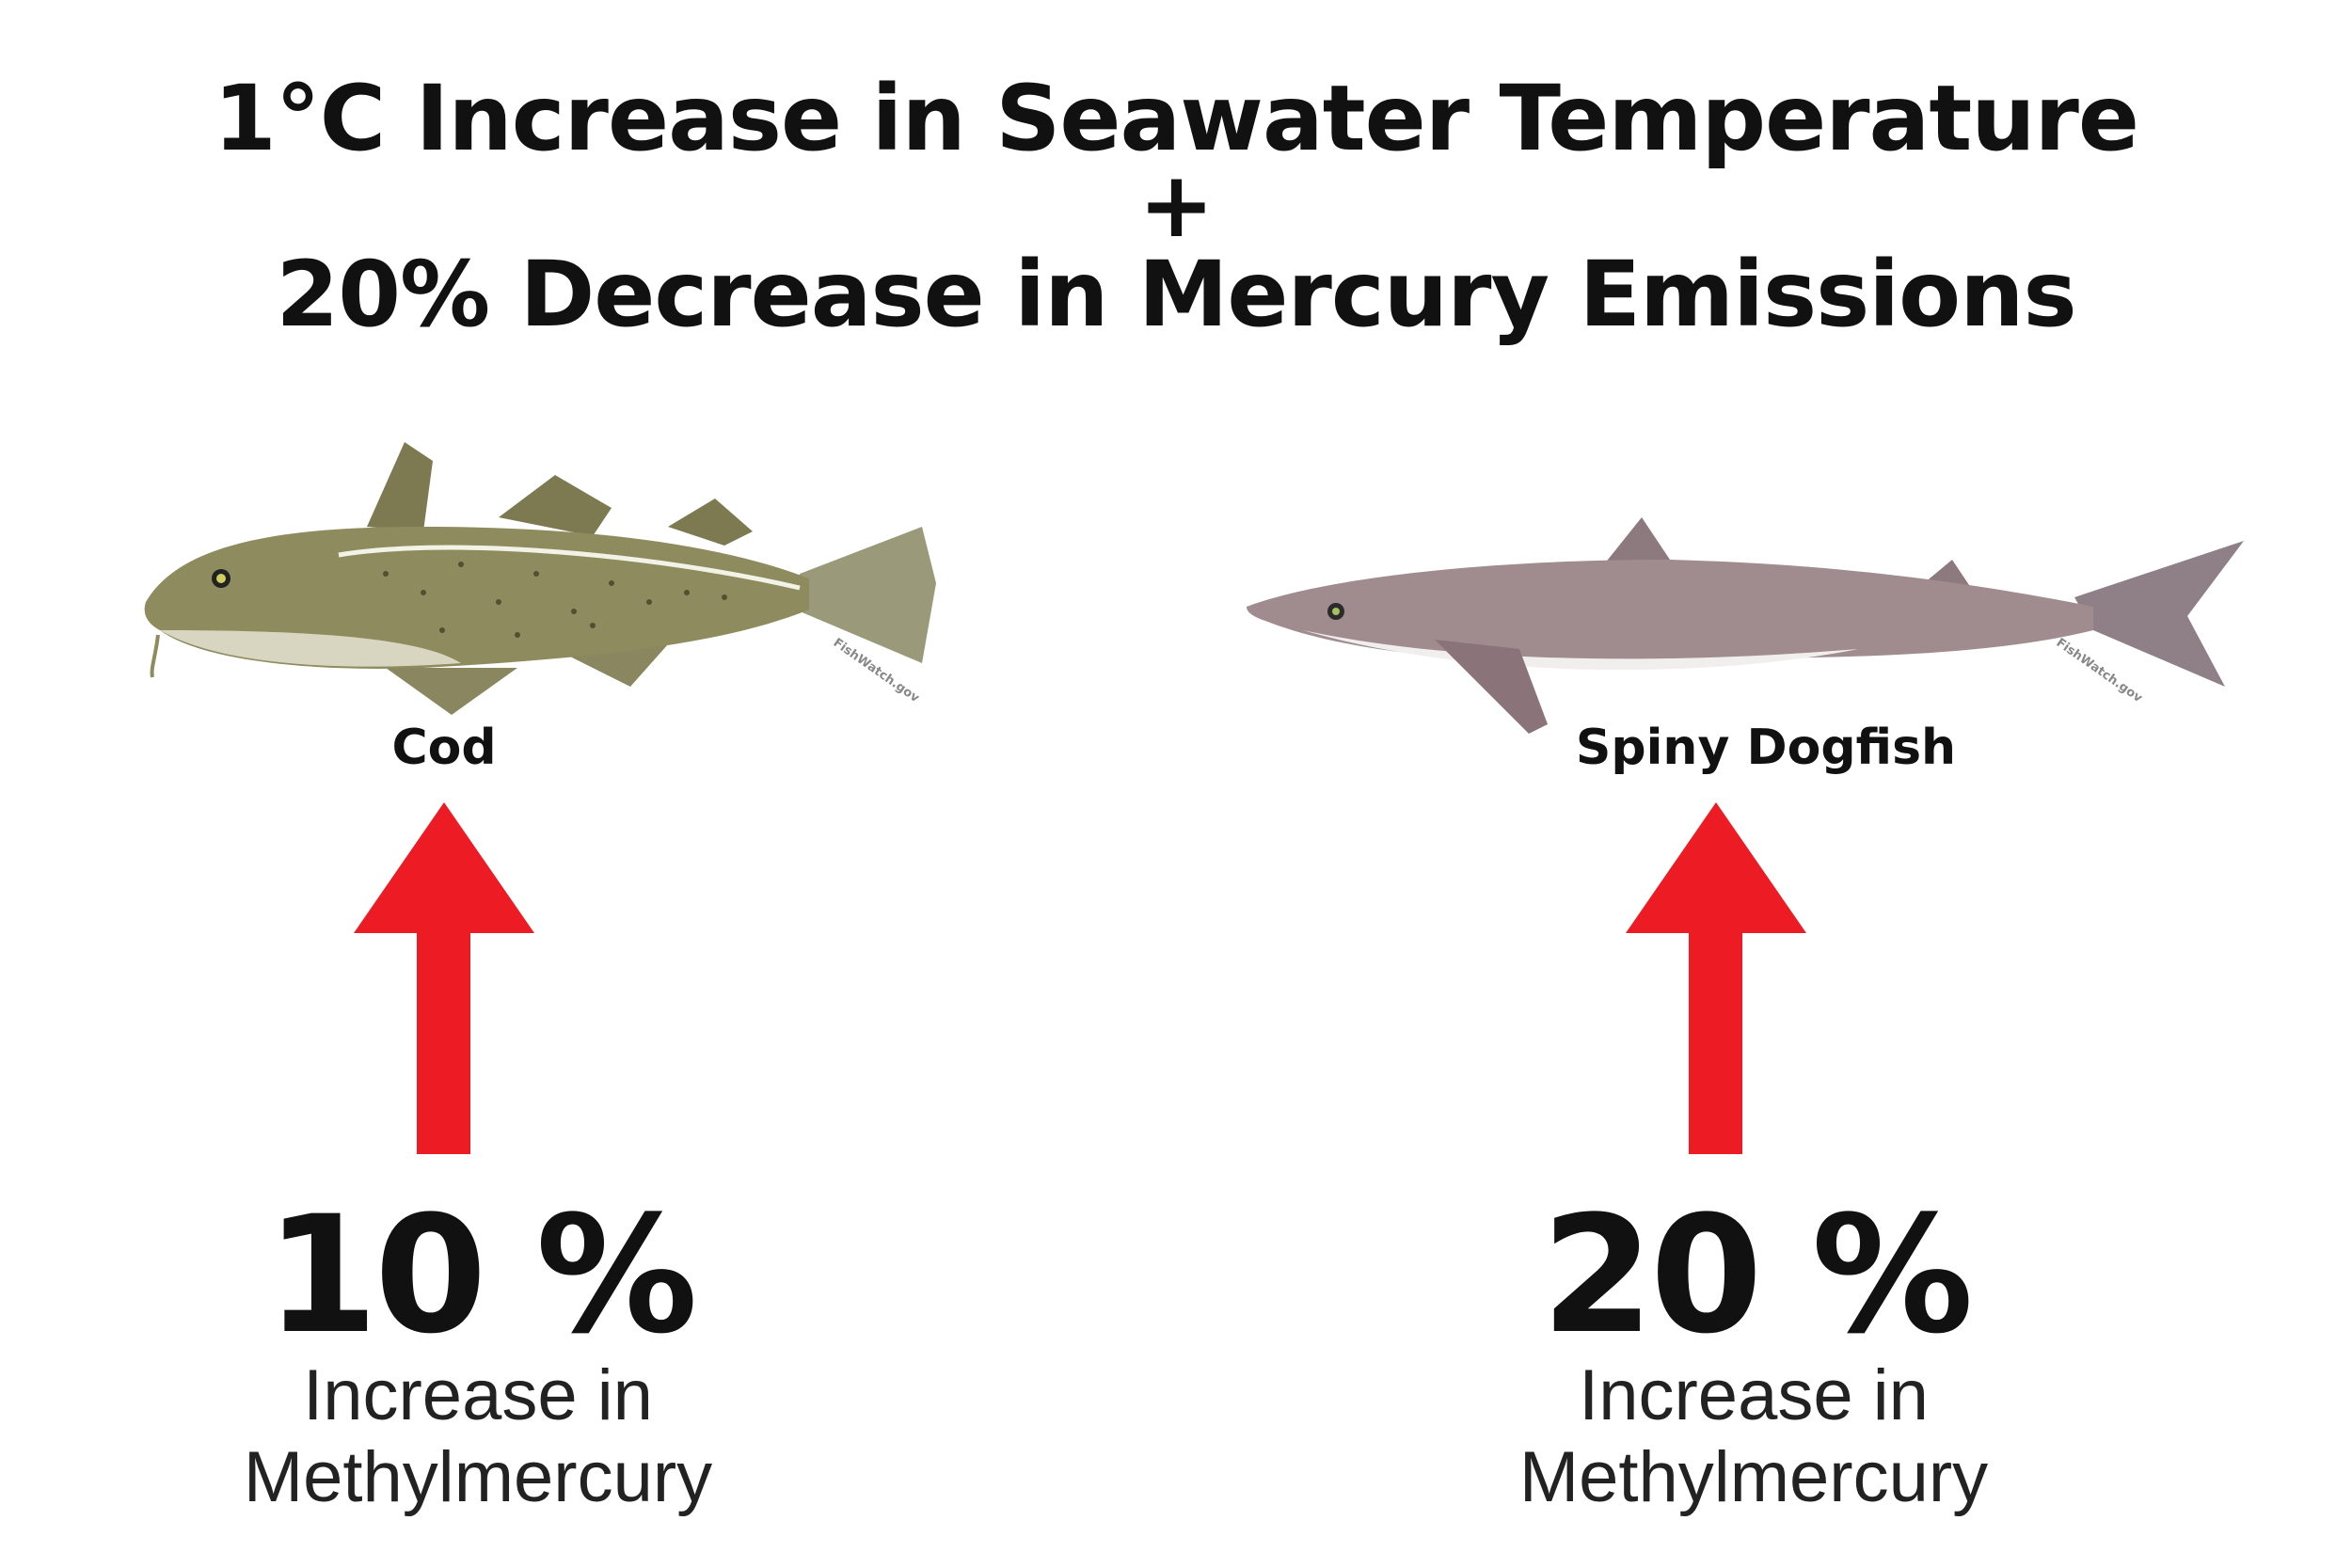  Describe the element at coordinates (478, 1478) in the screenshot. I see `cod-desc-line-2: Methylmercury` at that location.